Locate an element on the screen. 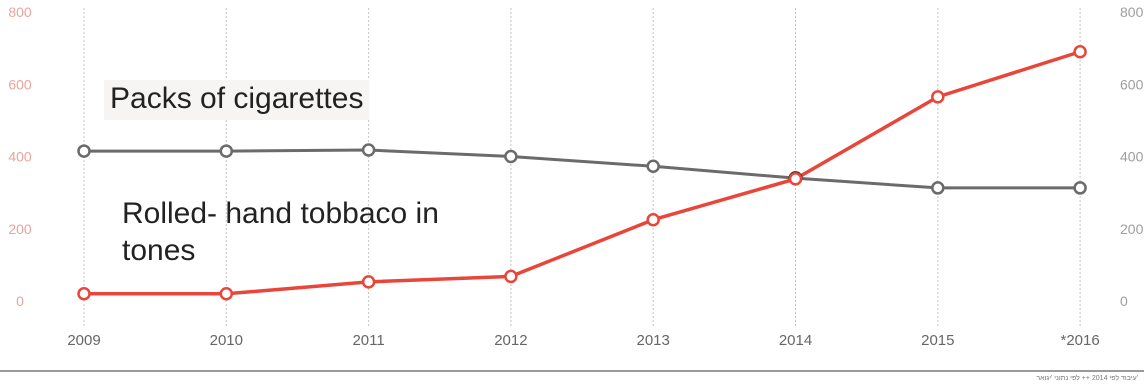  x-tick-2014: 2014 is located at coordinates (795, 340).